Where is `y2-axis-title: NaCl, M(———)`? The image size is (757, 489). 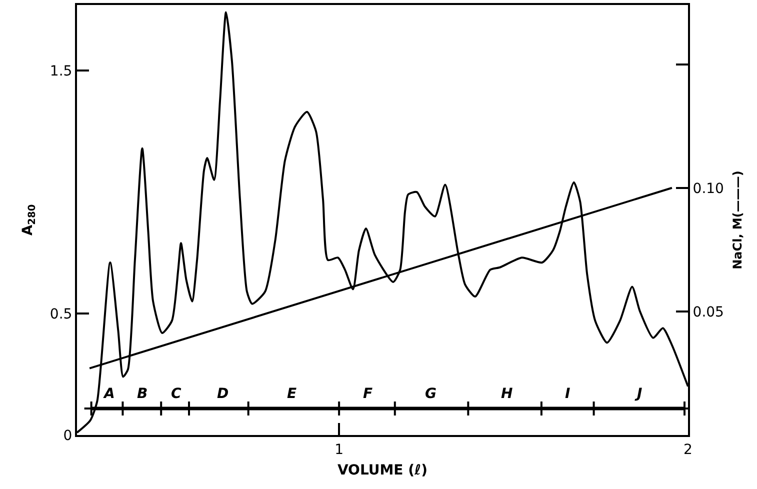 y2-axis-title: NaCl, M(———) is located at coordinates (737, 220).